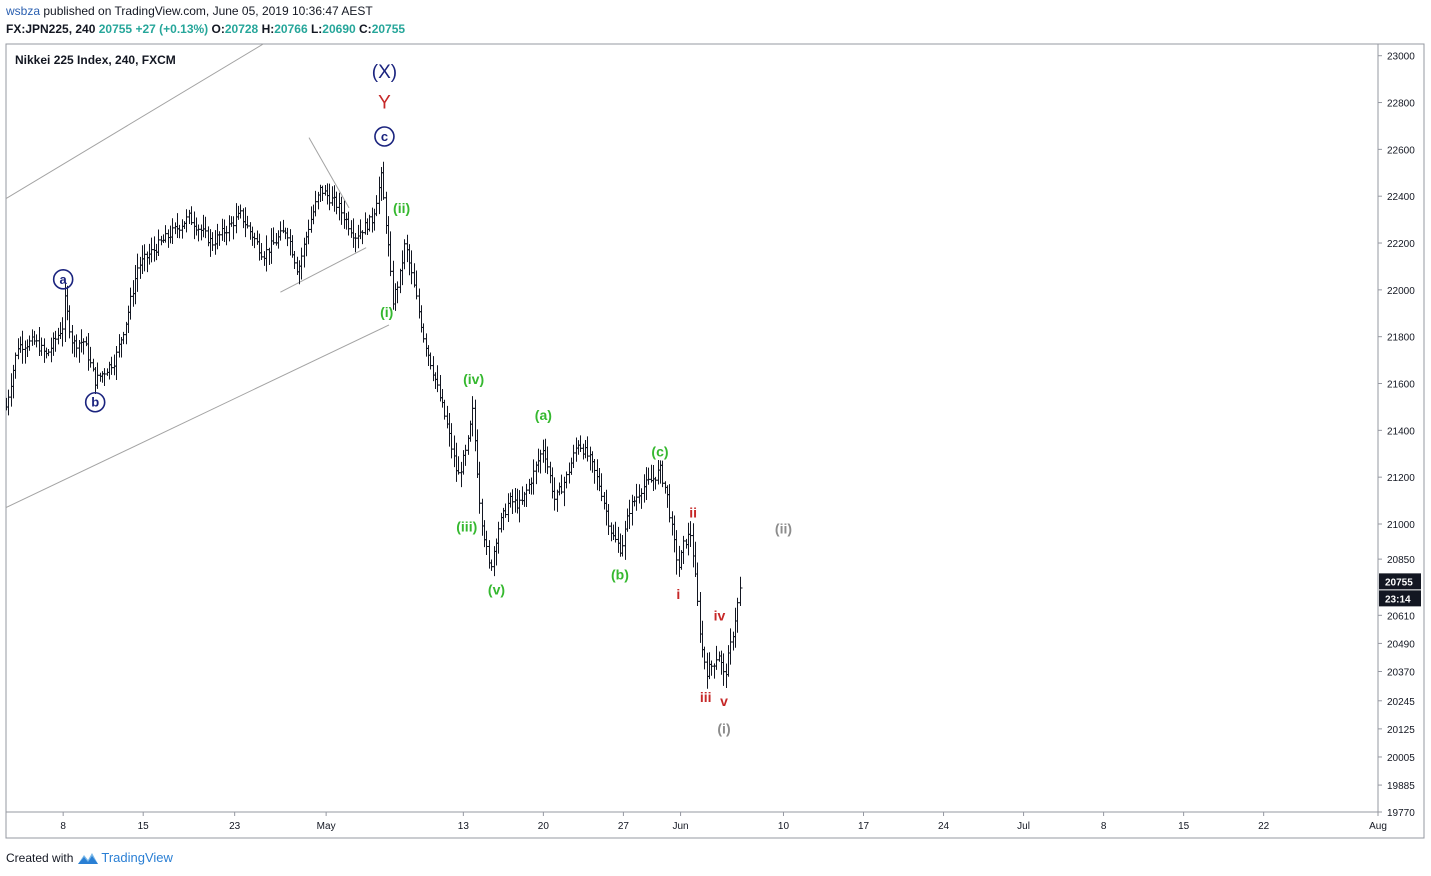 The height and width of the screenshot is (876, 1431). Describe the element at coordinates (95, 60) in the screenshot. I see `chart-title: Nikkei 225 Index, 240, FXCM` at that location.